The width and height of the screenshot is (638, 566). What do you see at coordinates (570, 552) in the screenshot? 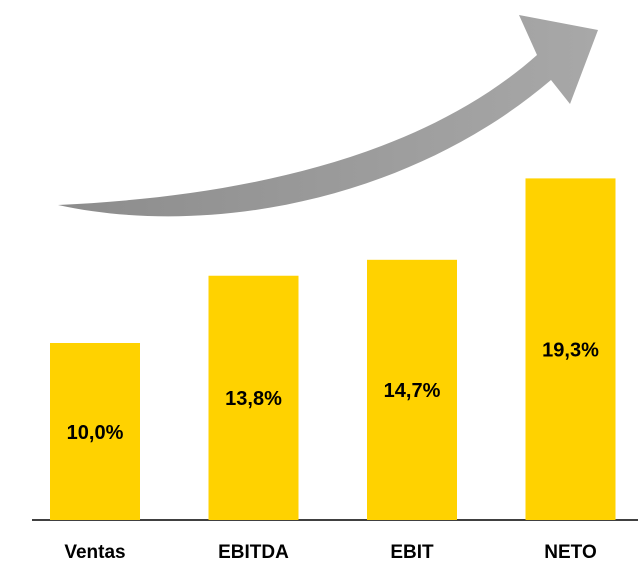
I see `x-tick-label: NETO` at bounding box center [570, 552].